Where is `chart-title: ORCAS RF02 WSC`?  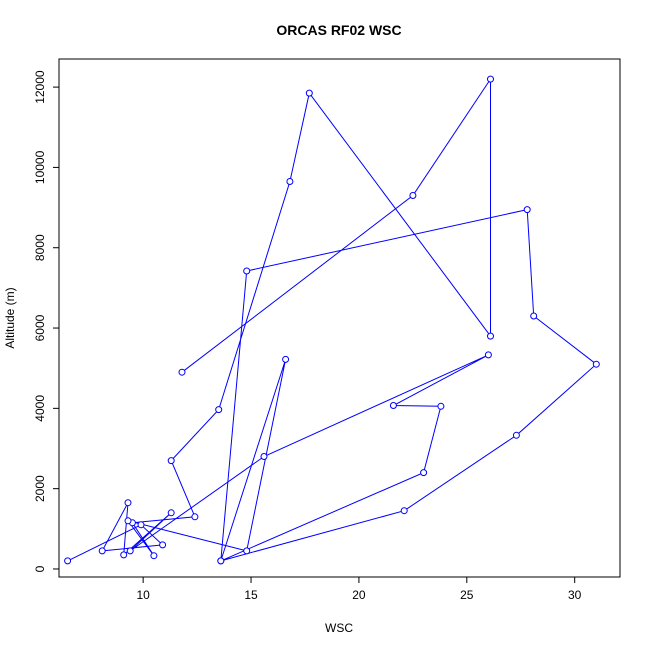
chart-title: ORCAS RF02 WSC is located at coordinates (338, 30).